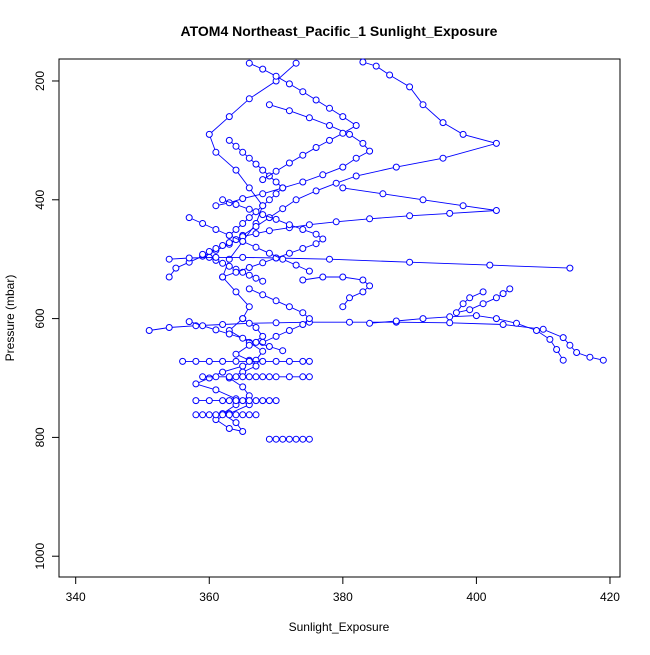  Describe the element at coordinates (40, 199) in the screenshot. I see `y-tick-label: 400` at that location.